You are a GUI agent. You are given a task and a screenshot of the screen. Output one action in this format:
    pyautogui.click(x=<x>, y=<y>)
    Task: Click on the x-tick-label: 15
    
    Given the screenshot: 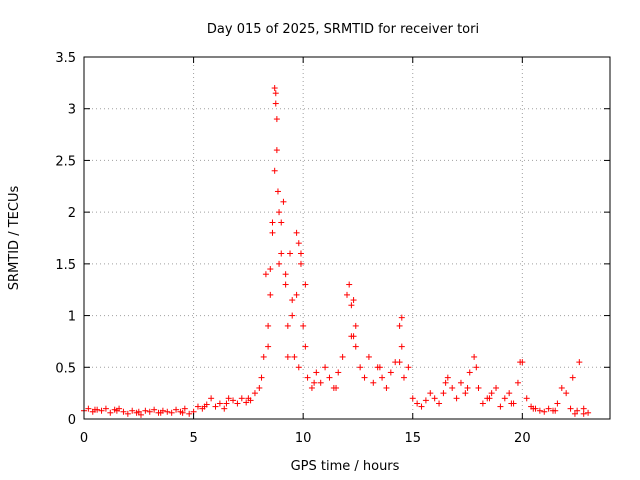 What is the action you would take?
    pyautogui.click(x=412, y=438)
    